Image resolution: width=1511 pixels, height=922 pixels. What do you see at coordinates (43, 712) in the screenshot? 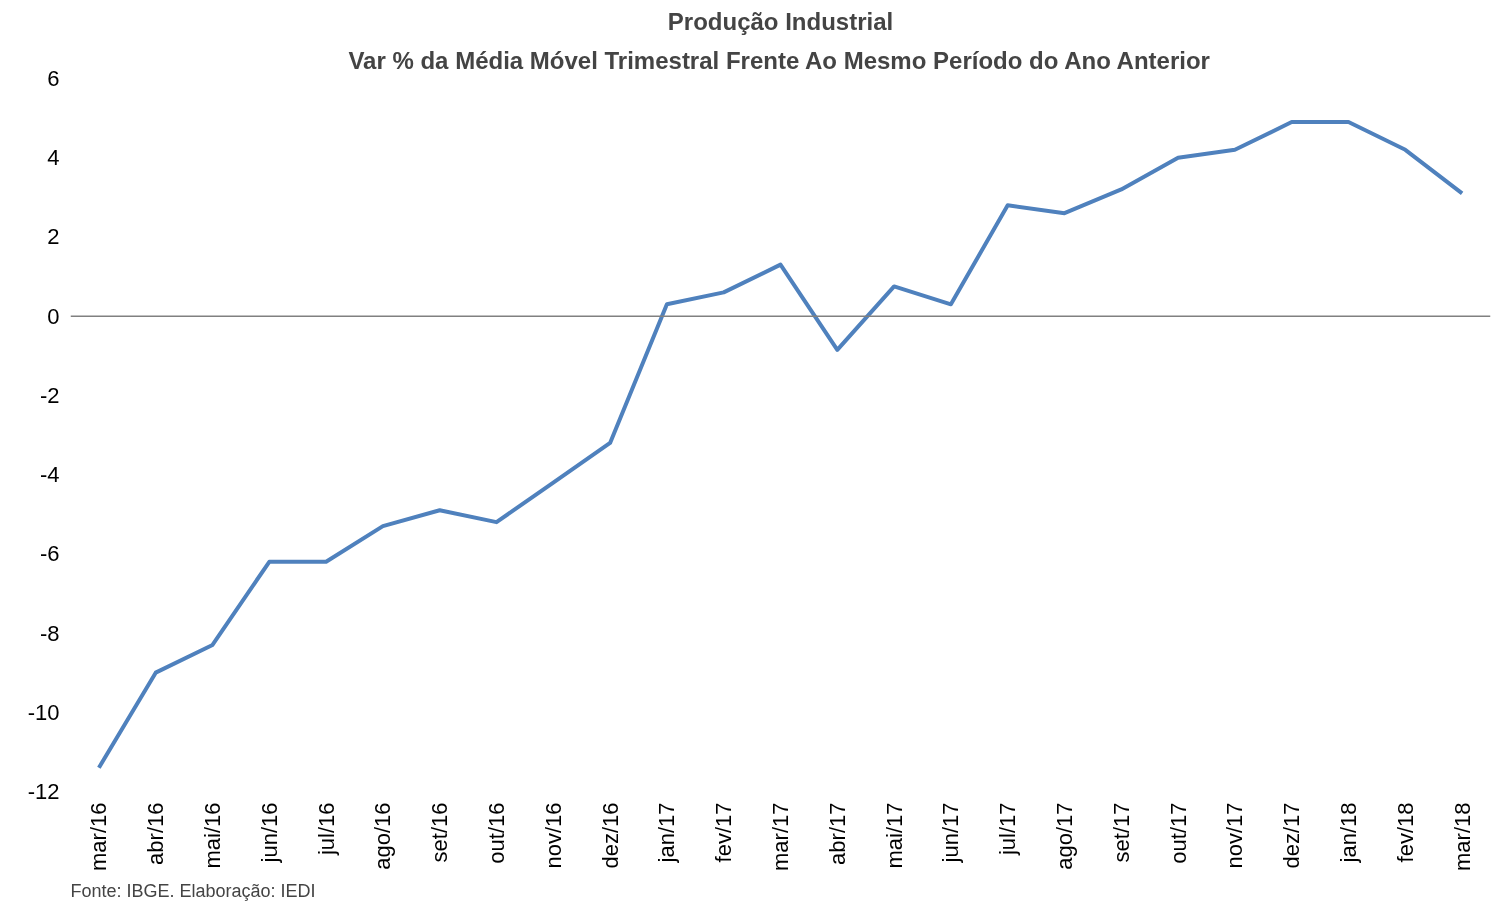
I see `y-tick-label: -10` at bounding box center [43, 712].